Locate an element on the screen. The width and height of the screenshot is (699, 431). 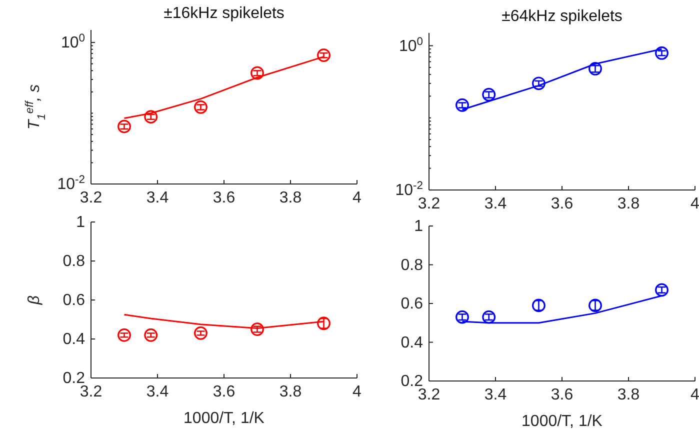
chart-title: ±16kHz spikelets is located at coordinates (224, 13).